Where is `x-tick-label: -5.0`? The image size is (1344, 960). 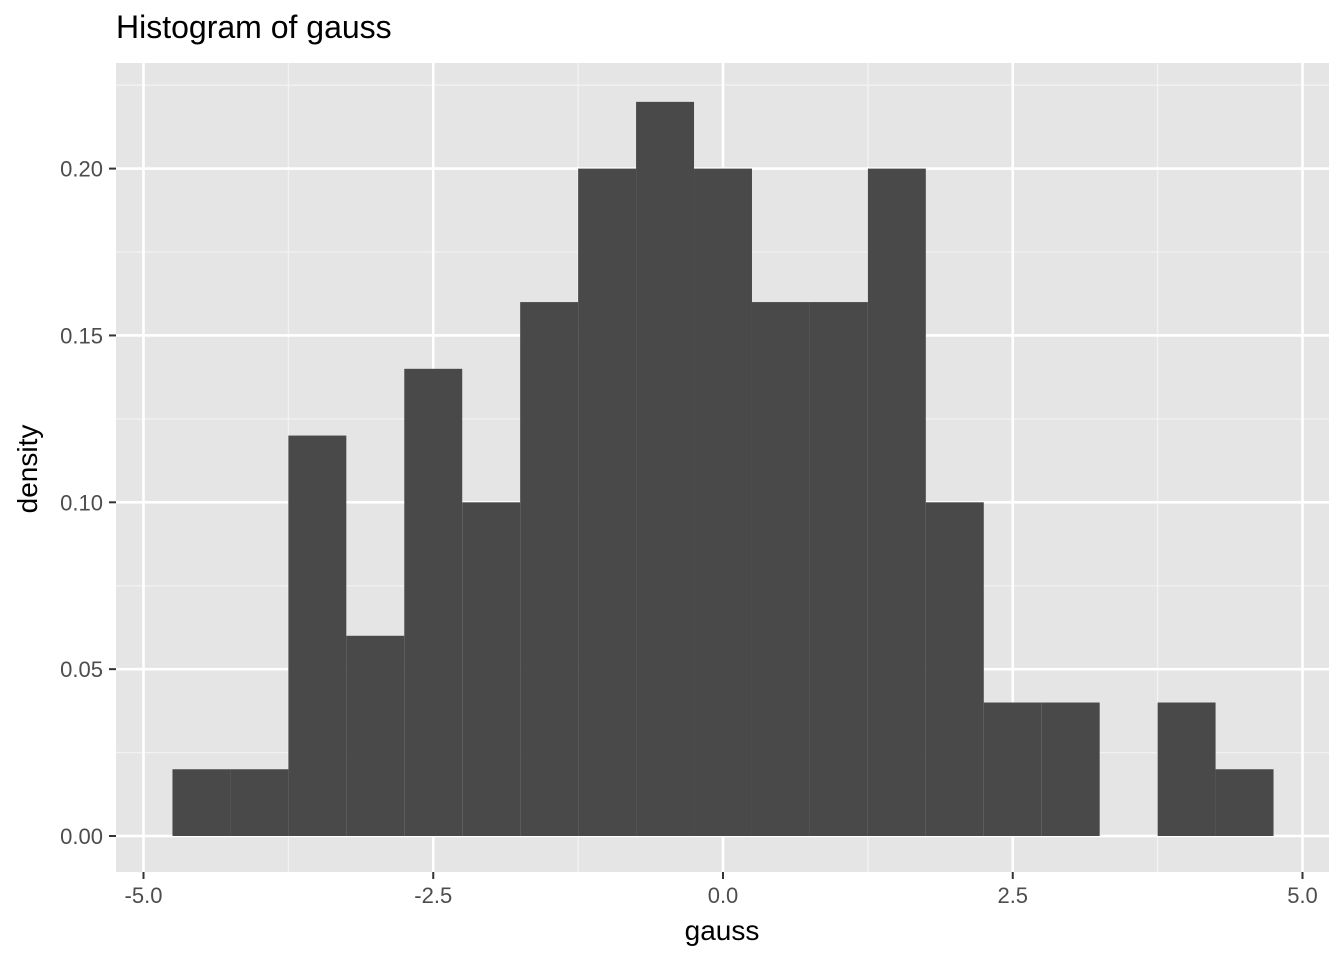
x-tick-label: -5.0 is located at coordinates (144, 895).